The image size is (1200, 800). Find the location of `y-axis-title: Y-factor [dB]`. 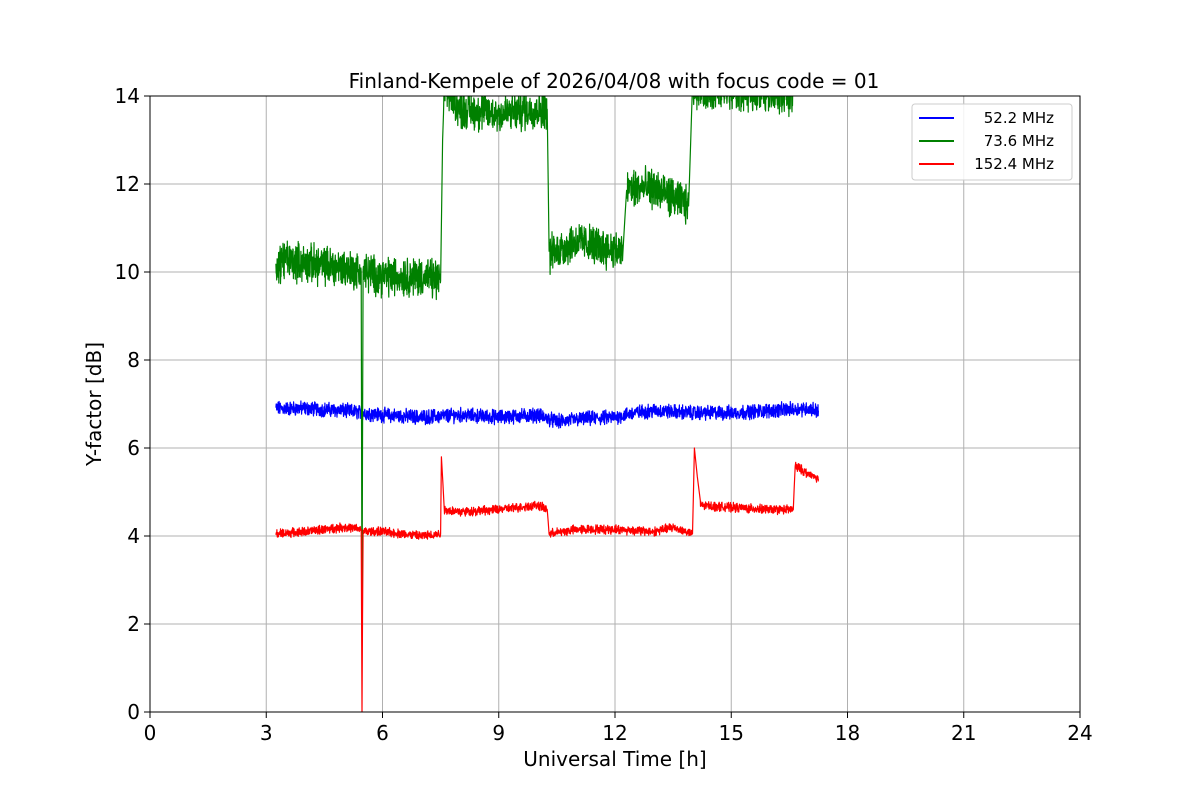

y-axis-title: Y-factor [dB] is located at coordinates (94, 404).